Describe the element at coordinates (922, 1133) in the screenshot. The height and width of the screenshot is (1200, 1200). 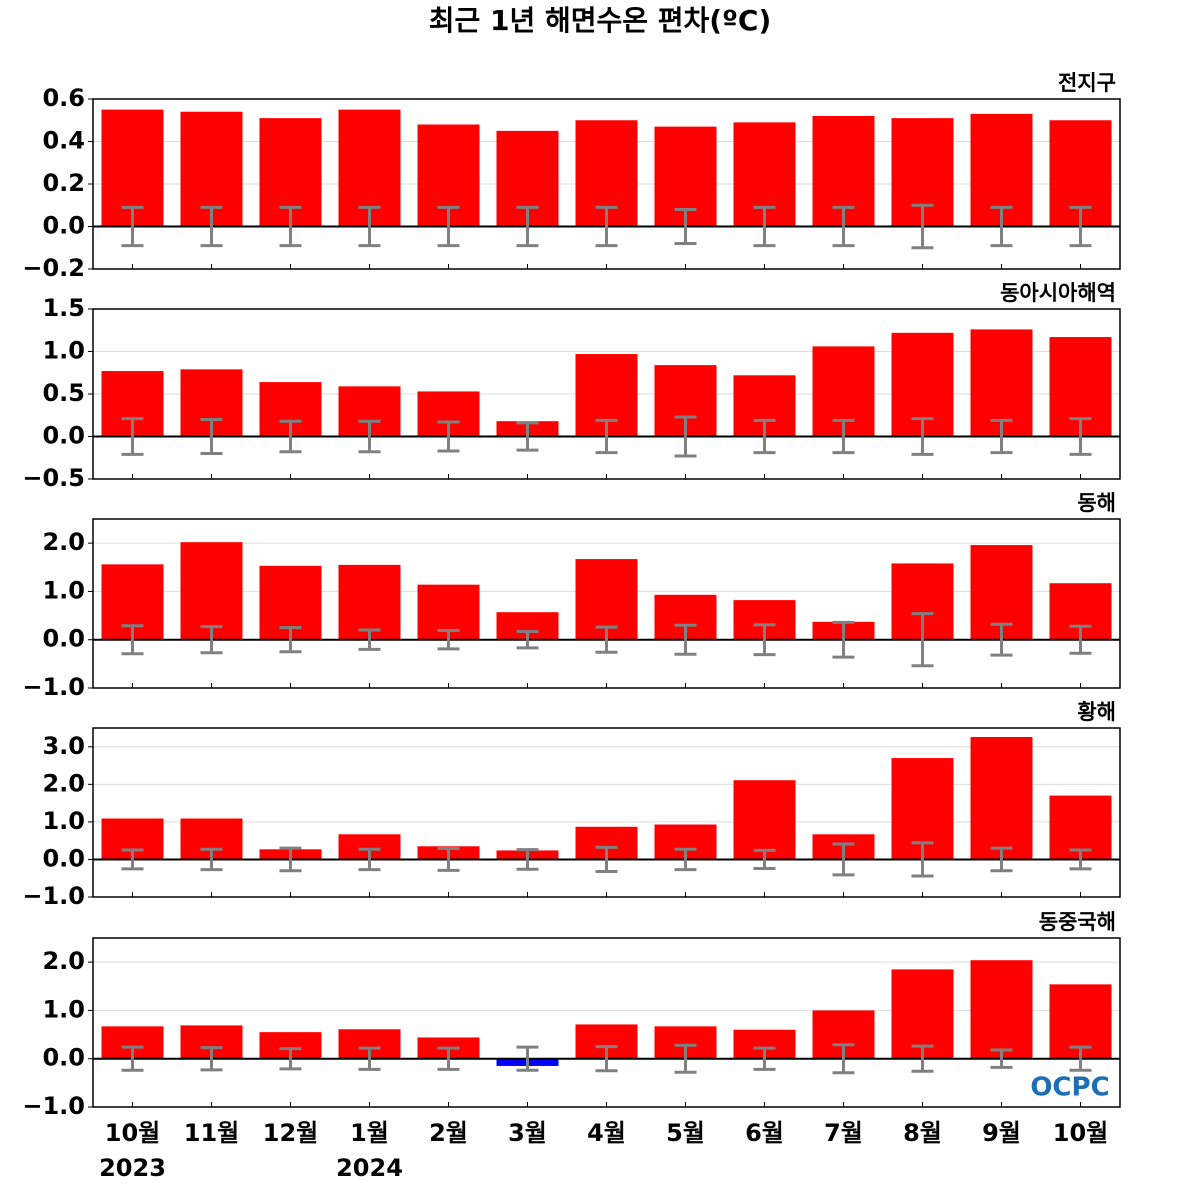
I see `x-tick-label: 8월` at that location.